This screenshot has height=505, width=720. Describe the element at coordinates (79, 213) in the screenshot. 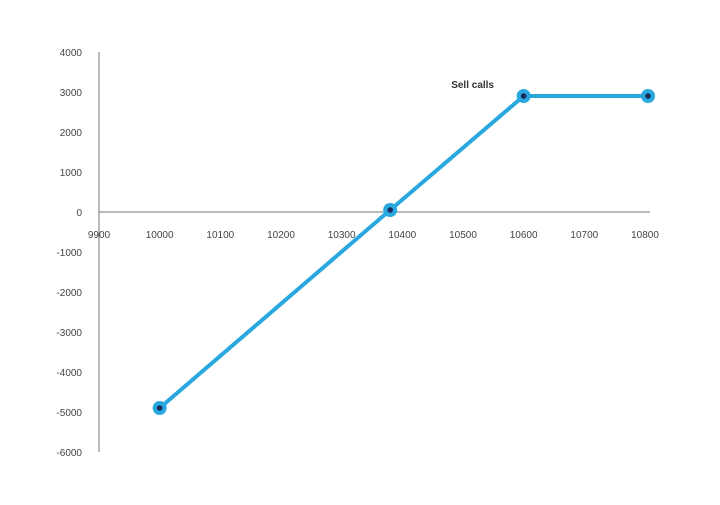

I see `y-tick-label: 0` at that location.